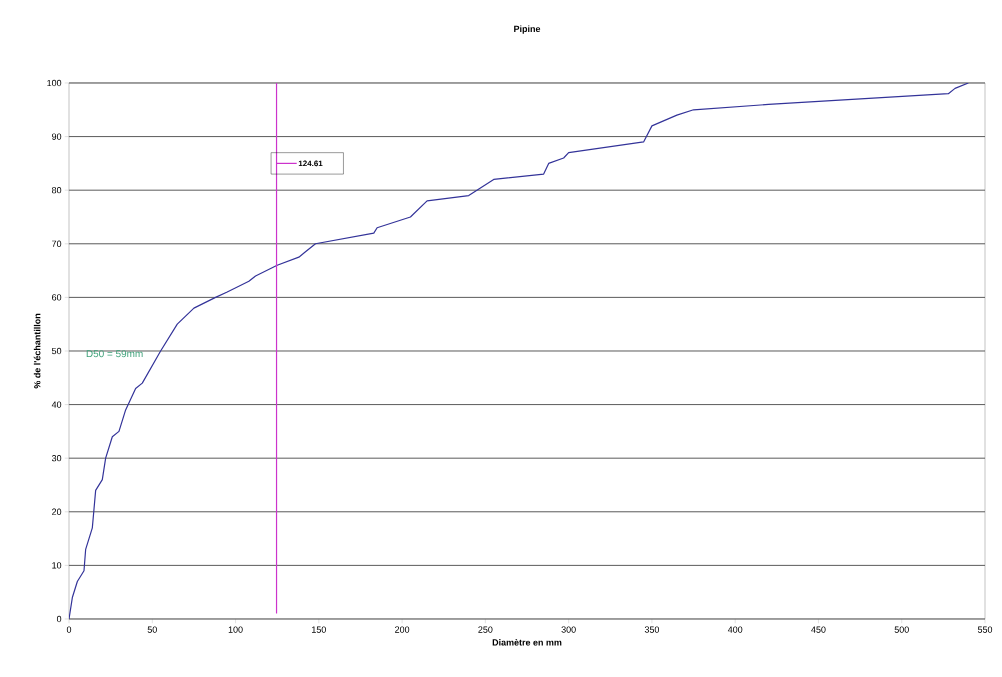 The image size is (1002, 677). Describe the element at coordinates (57, 136) in the screenshot. I see `y-tick-label: 90` at that location.